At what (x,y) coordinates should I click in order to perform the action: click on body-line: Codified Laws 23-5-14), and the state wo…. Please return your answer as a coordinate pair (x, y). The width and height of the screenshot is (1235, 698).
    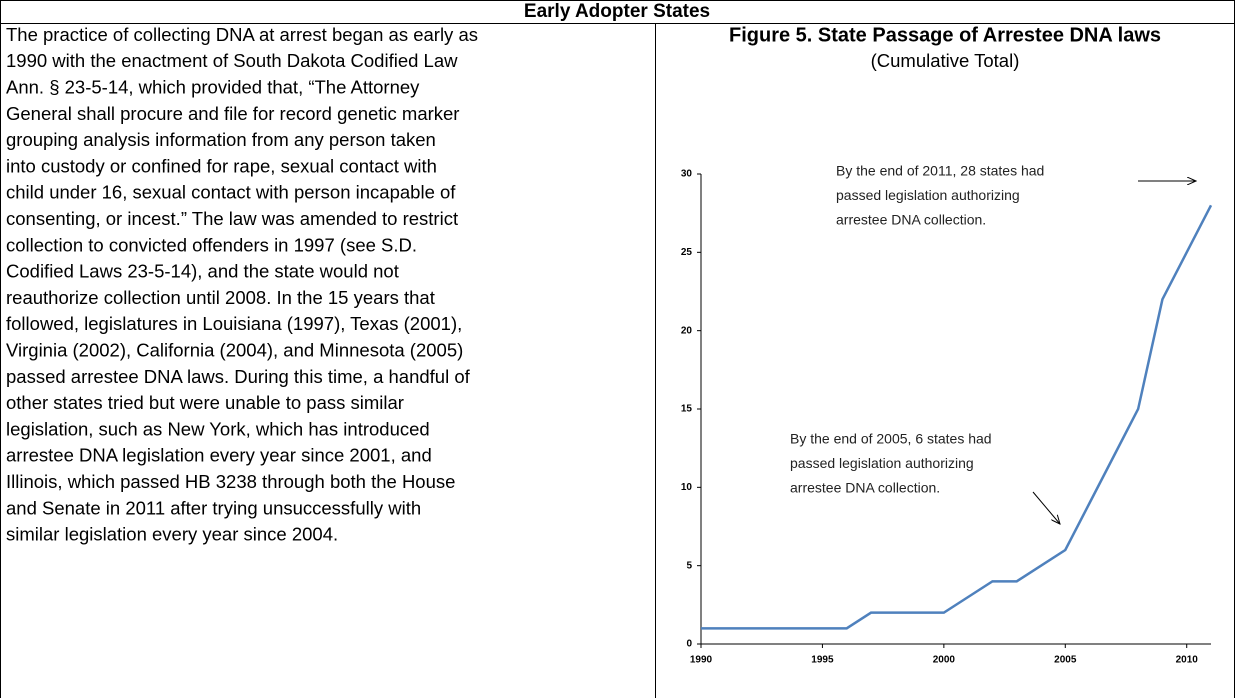
    Looking at the image, I should click on (202, 271).